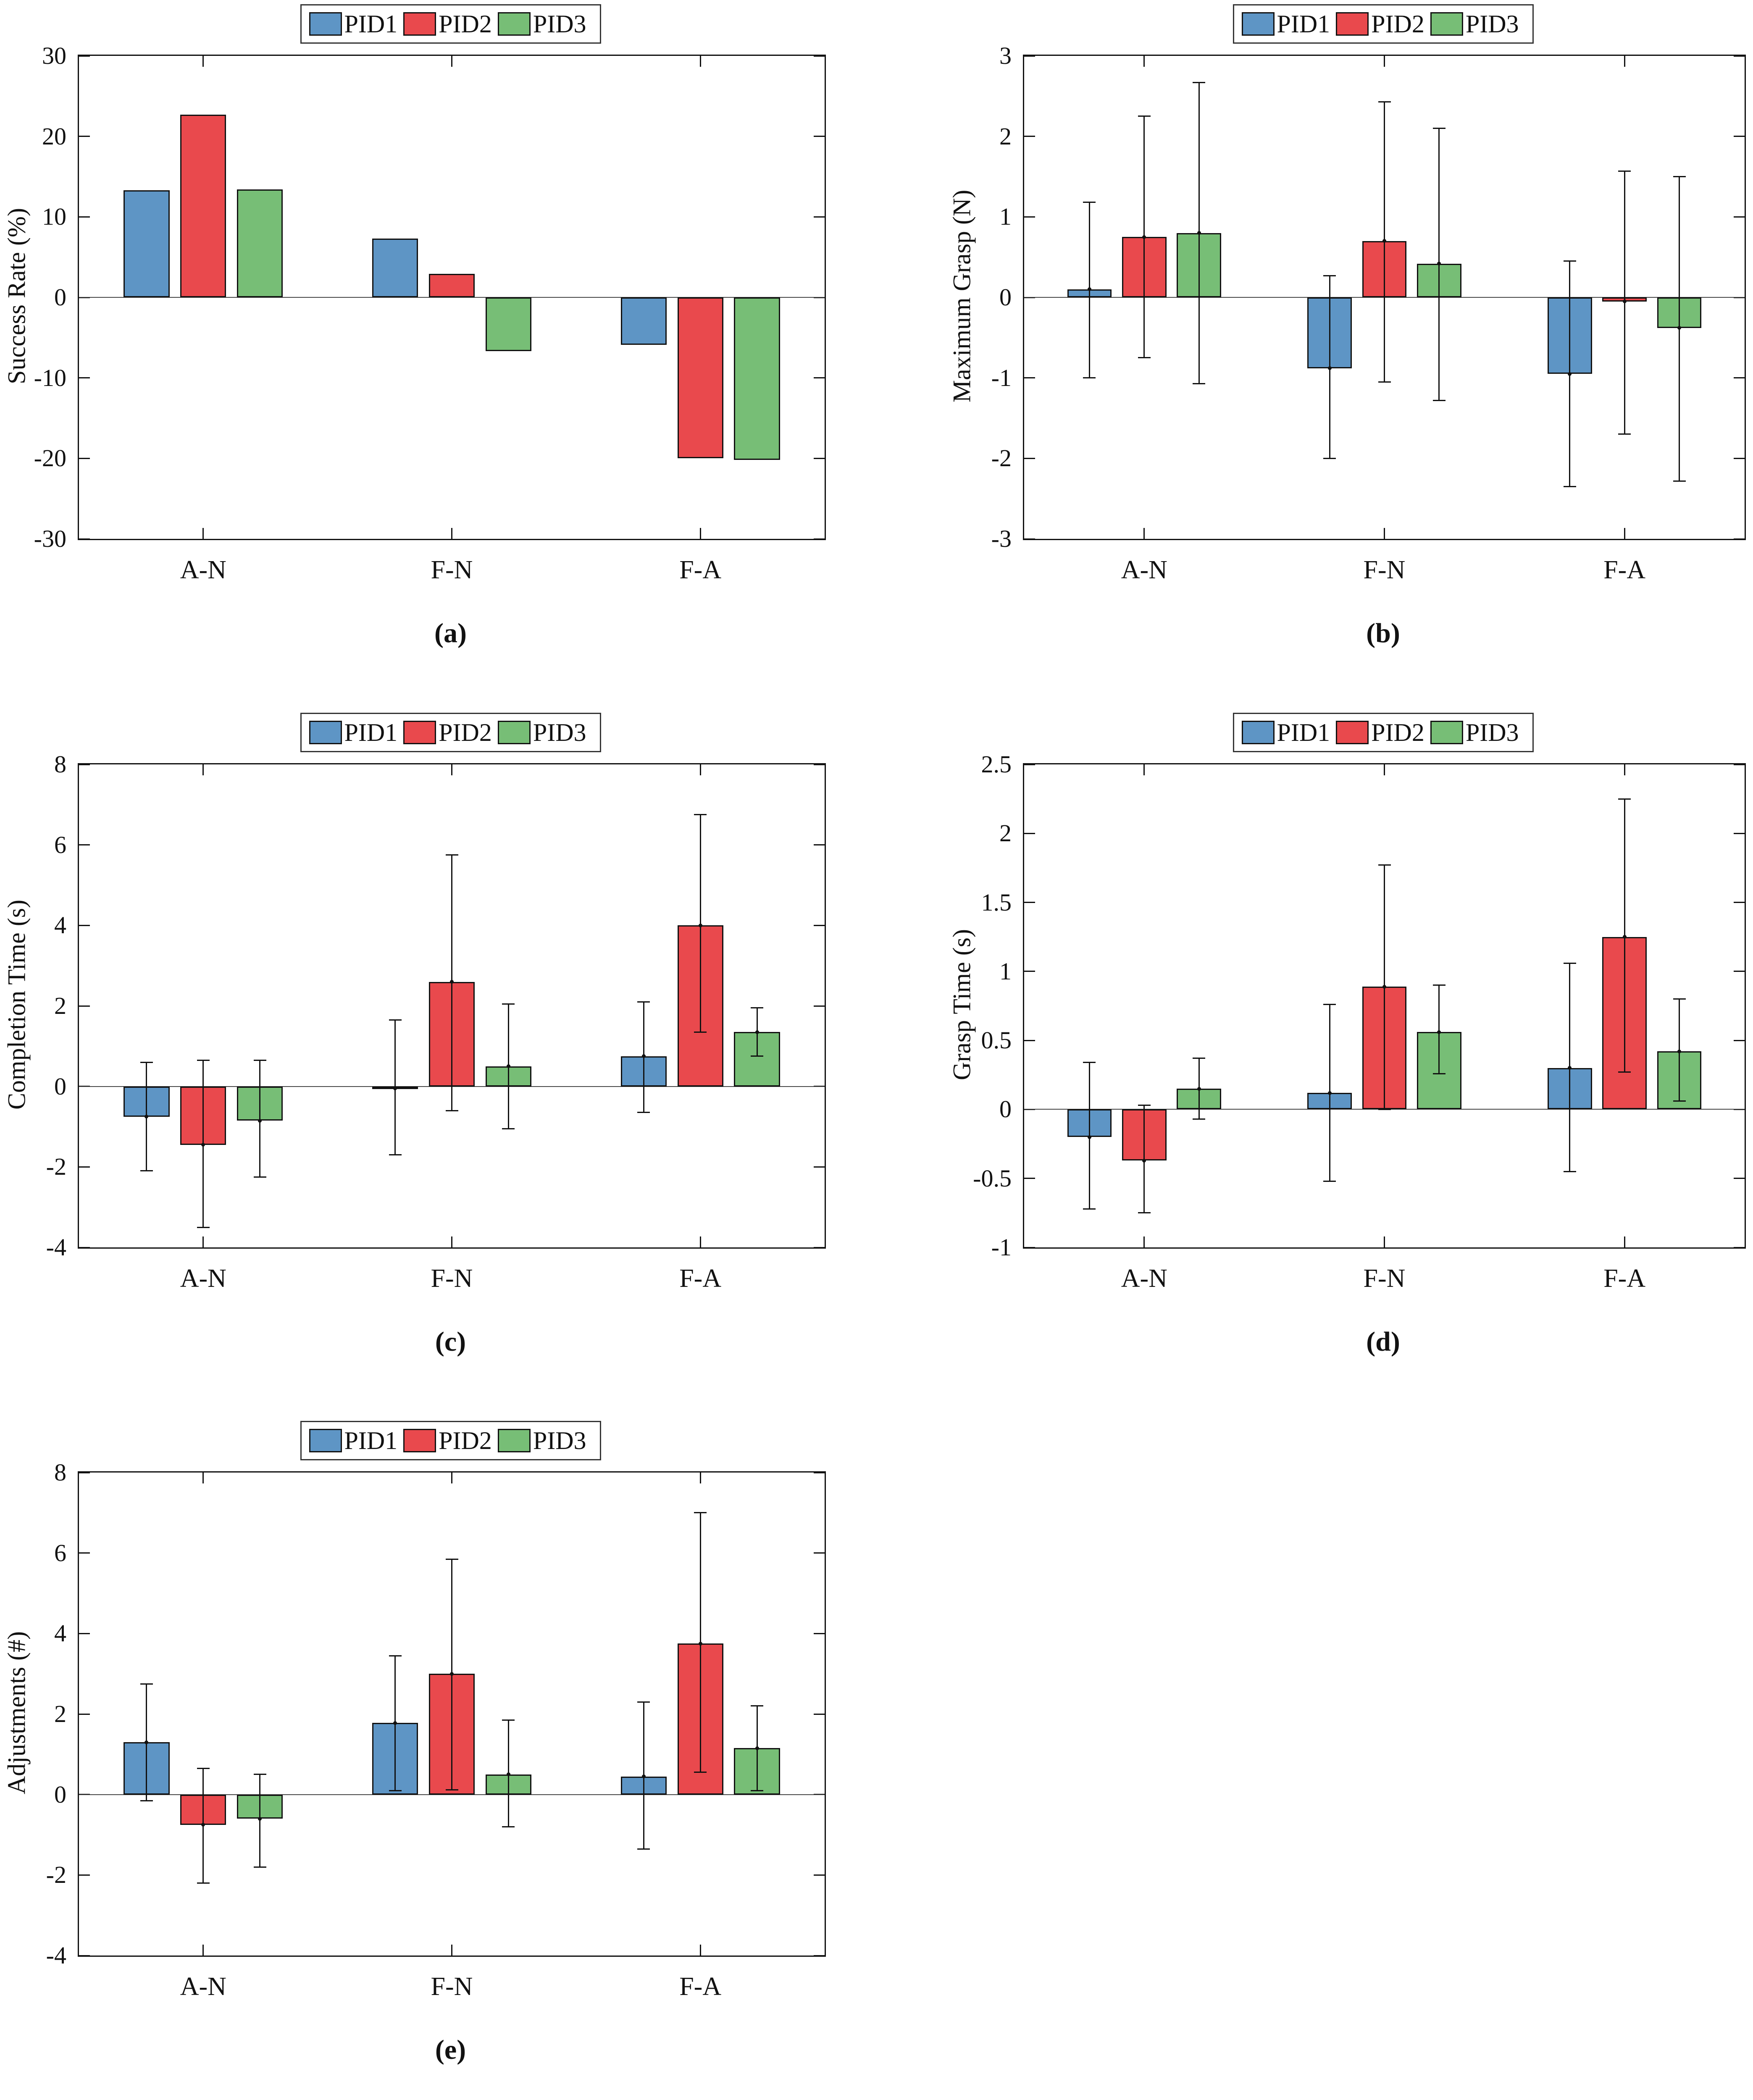 The height and width of the screenshot is (2100, 1753). What do you see at coordinates (1383, 1341) in the screenshot?
I see `subplot-caption-d: (d)` at bounding box center [1383, 1341].